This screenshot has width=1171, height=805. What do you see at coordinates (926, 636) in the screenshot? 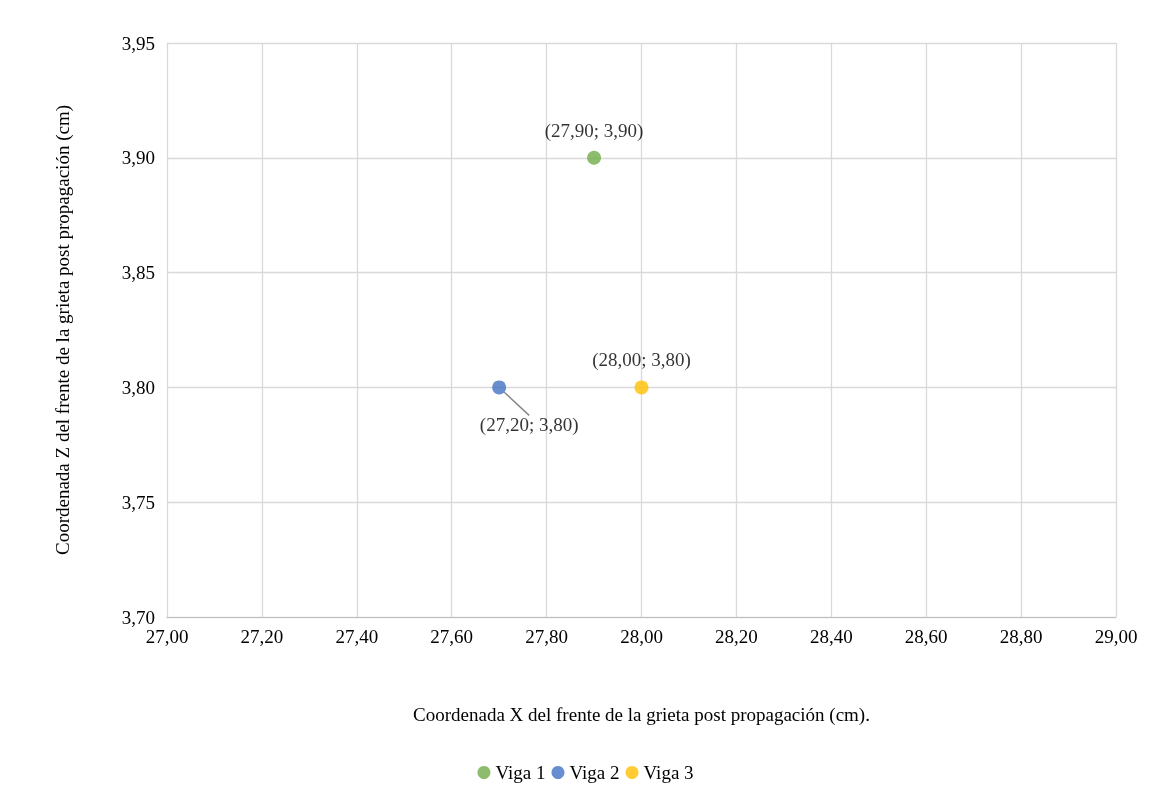
I see `x-tick-label: 28,60` at bounding box center [926, 636].